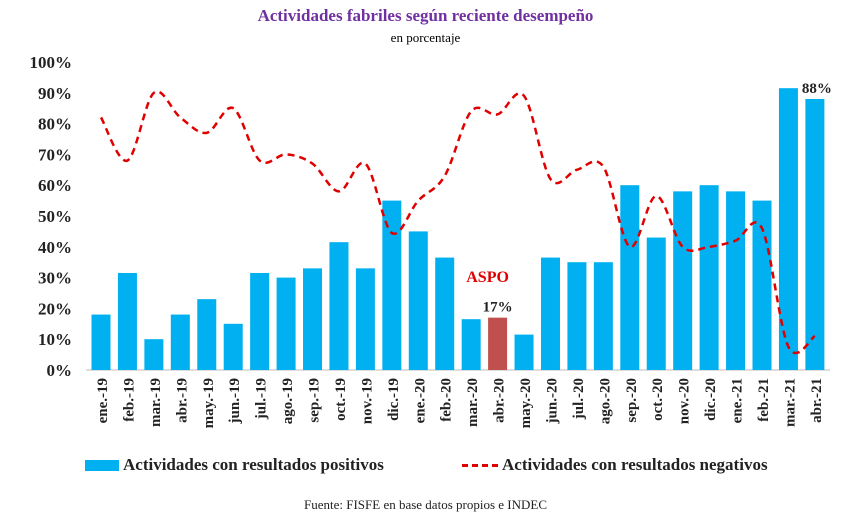 The image size is (851, 513). I want to click on x-tick-label: jul.-19, so click(262, 399).